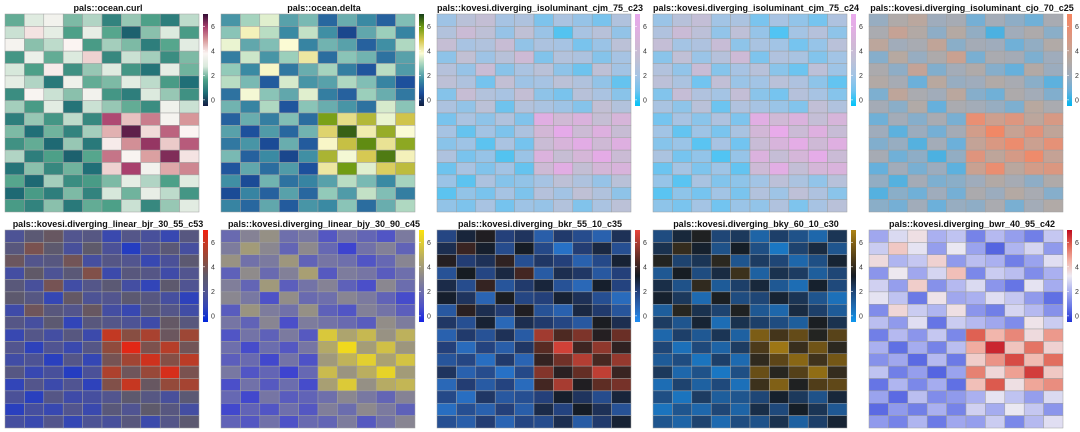 The width and height of the screenshot is (1080, 432). Describe the element at coordinates (645, 267) in the screenshot. I see `scale-tick-label: 4` at that location.